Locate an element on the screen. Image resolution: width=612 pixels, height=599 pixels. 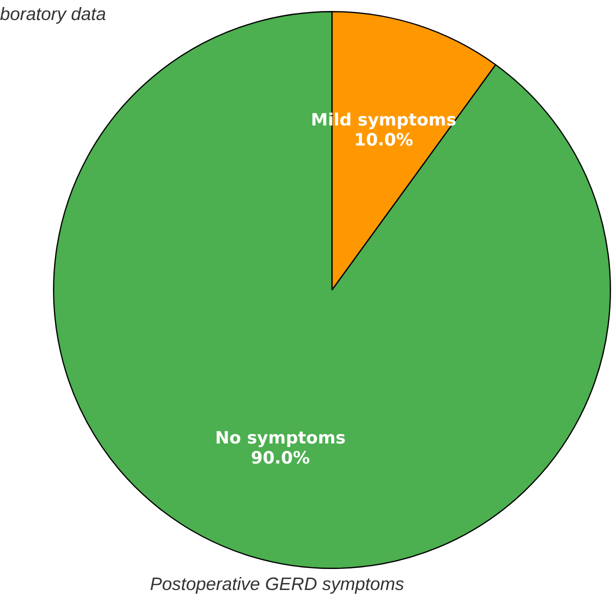
data-label: 90.0% is located at coordinates (280, 458).